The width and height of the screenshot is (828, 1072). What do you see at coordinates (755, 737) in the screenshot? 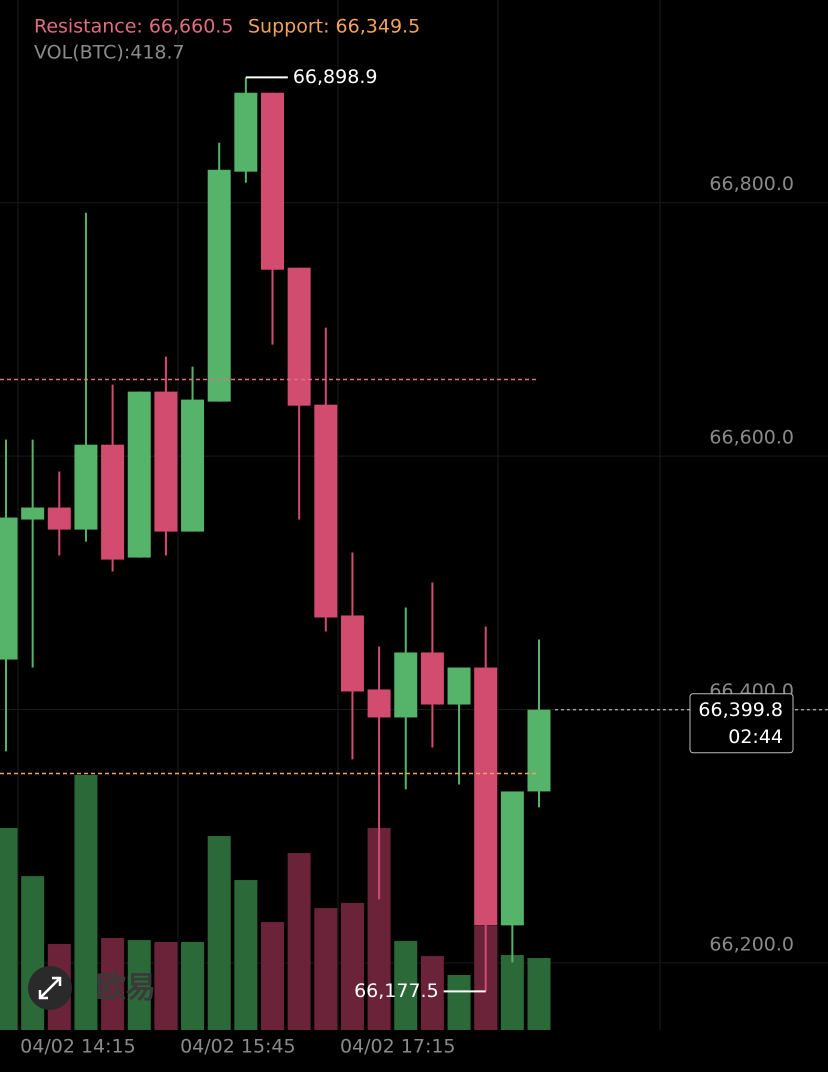
I see `countdown-label: 02:44` at bounding box center [755, 737].